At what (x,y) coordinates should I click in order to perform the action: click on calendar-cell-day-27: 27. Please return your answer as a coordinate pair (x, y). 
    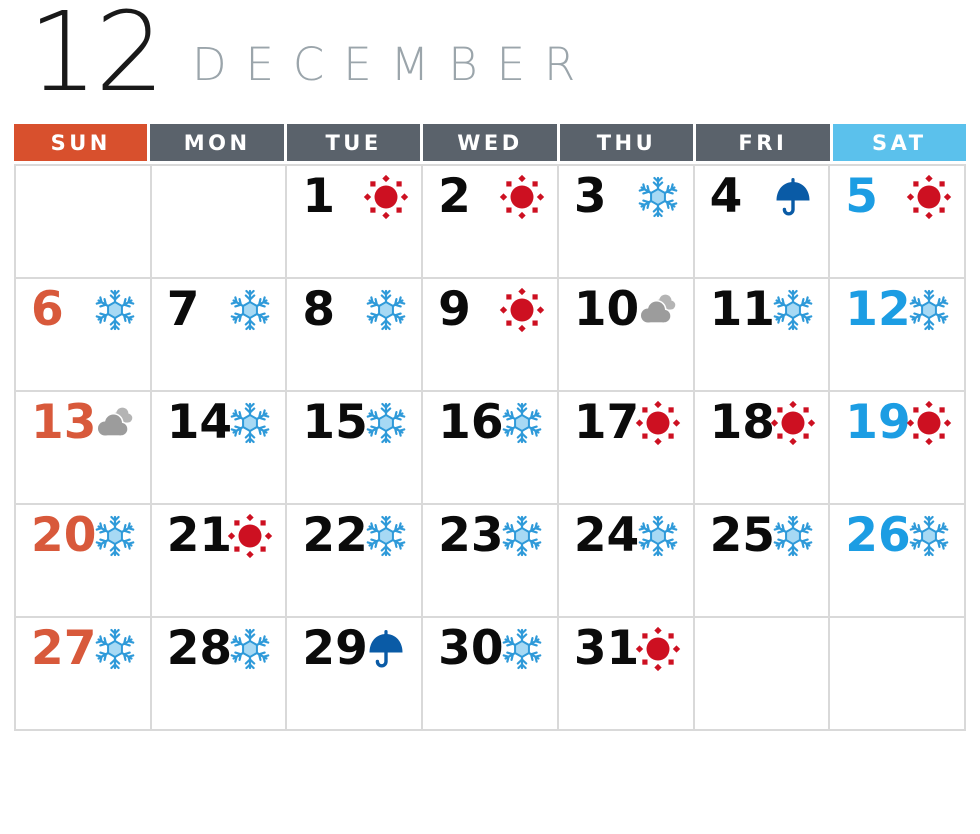
    Looking at the image, I should click on (83, 673).